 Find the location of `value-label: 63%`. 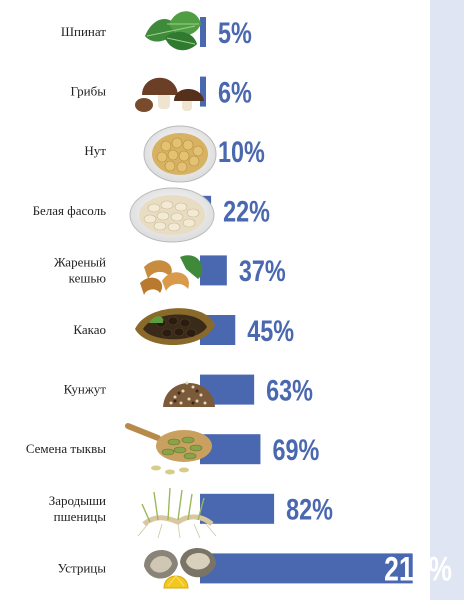

value-label: 63% is located at coordinates (289, 390).